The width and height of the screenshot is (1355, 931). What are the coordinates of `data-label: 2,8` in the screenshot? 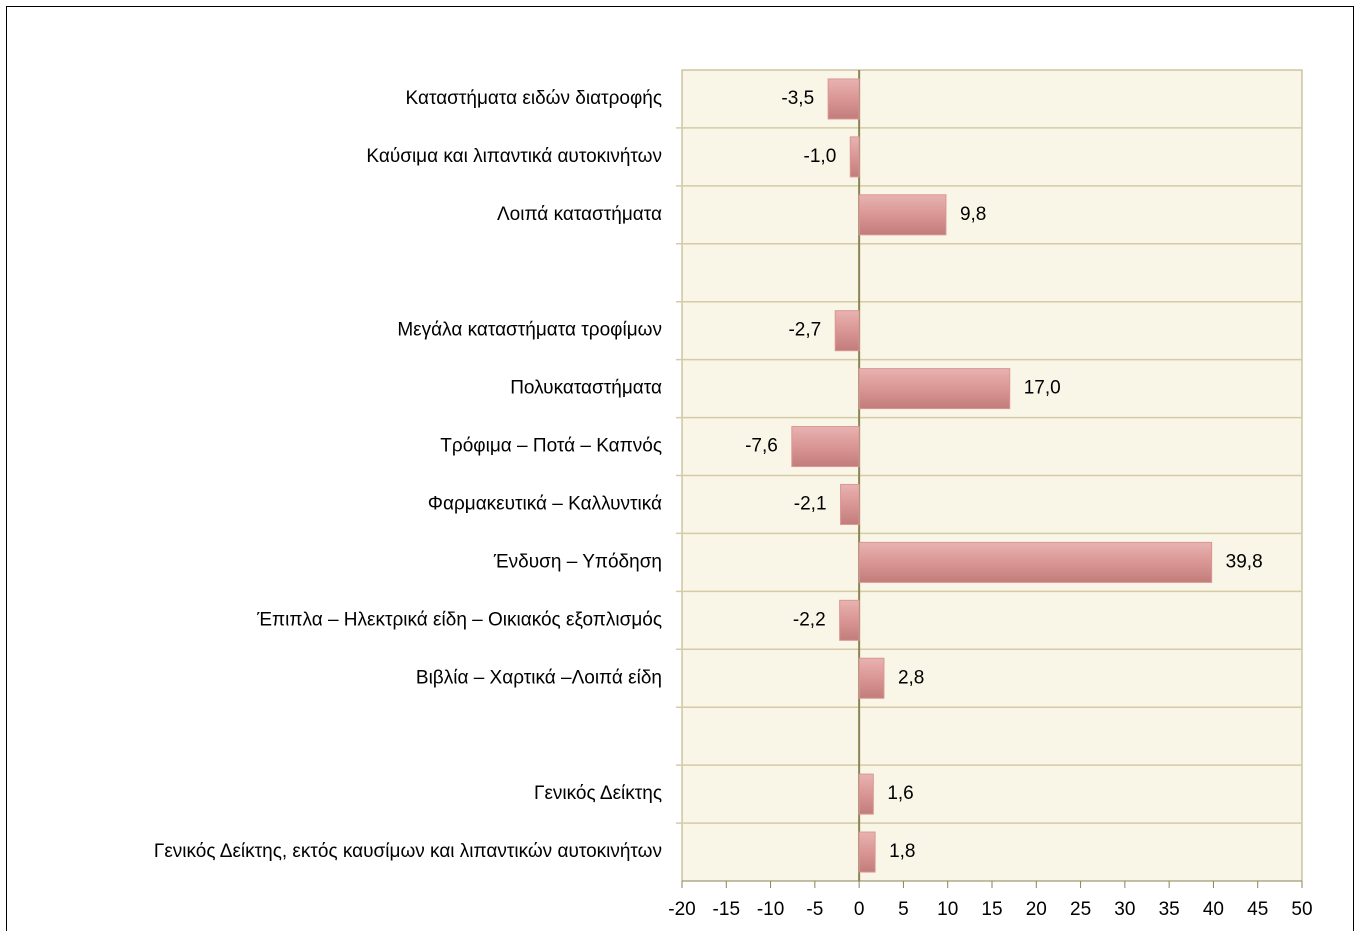 It's located at (911, 677).